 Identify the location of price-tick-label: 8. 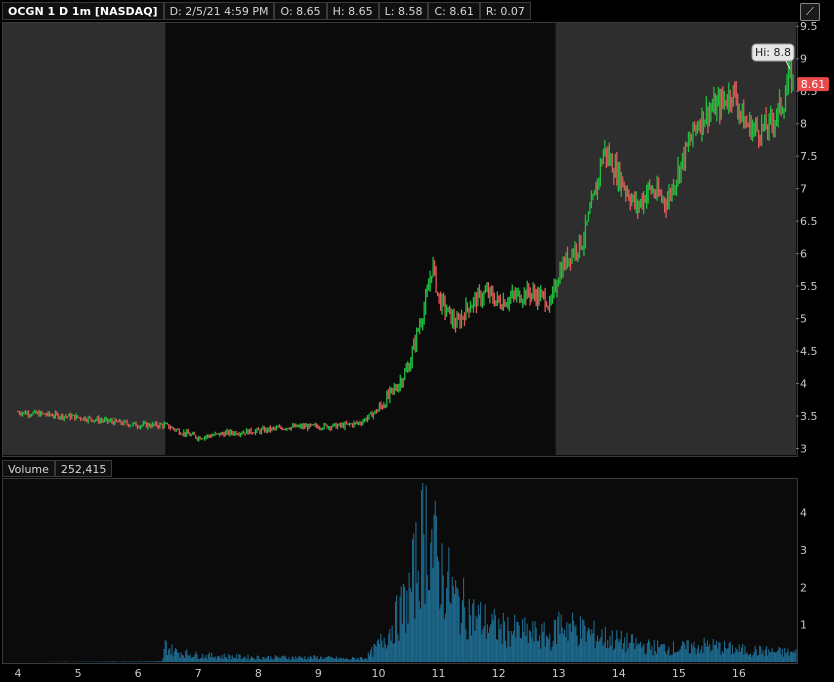
(803, 124).